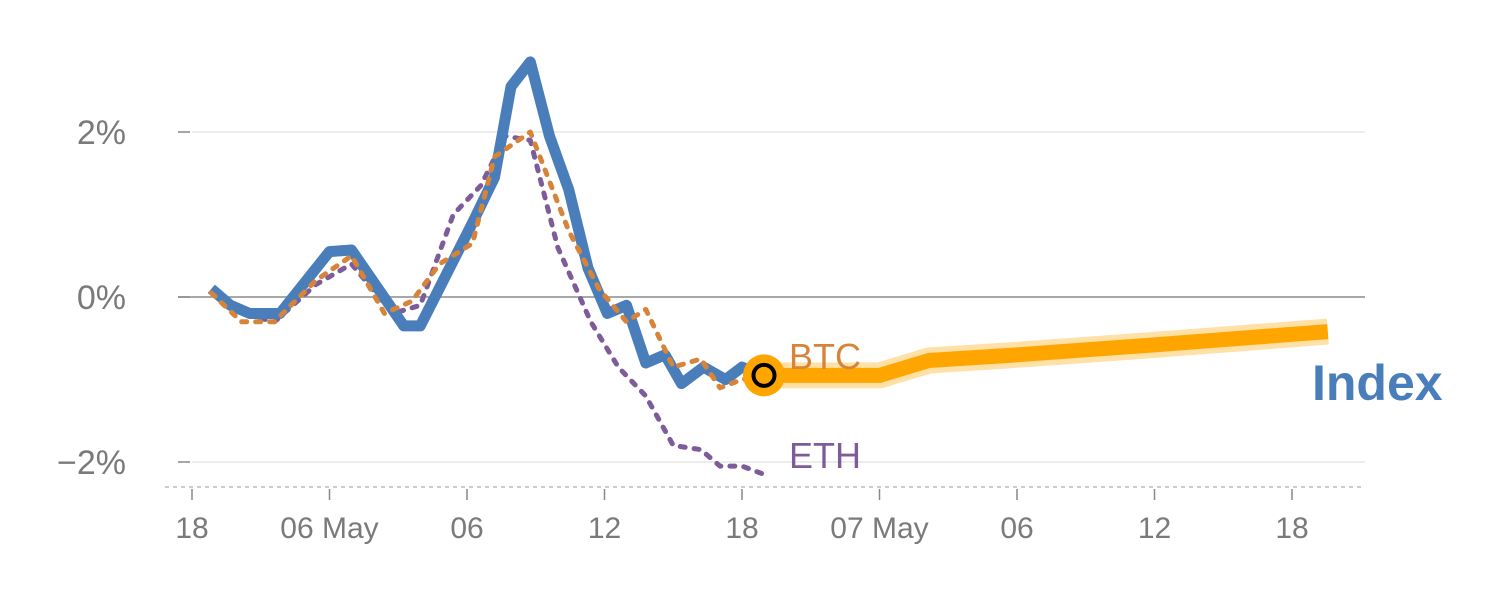  What do you see at coordinates (1046, 353) in the screenshot?
I see `forecast-line` at bounding box center [1046, 353].